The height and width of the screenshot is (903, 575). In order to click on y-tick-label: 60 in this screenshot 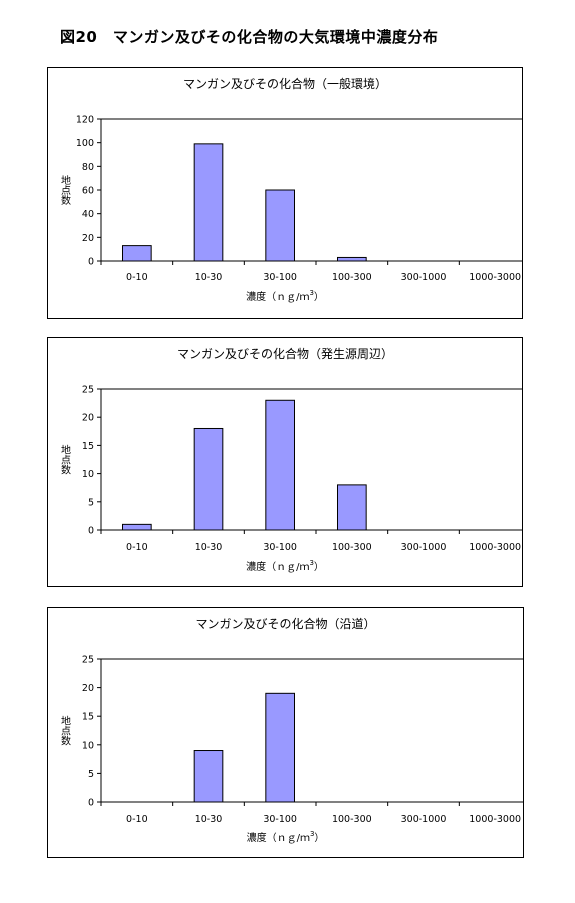, I will do `click(88, 191)`.